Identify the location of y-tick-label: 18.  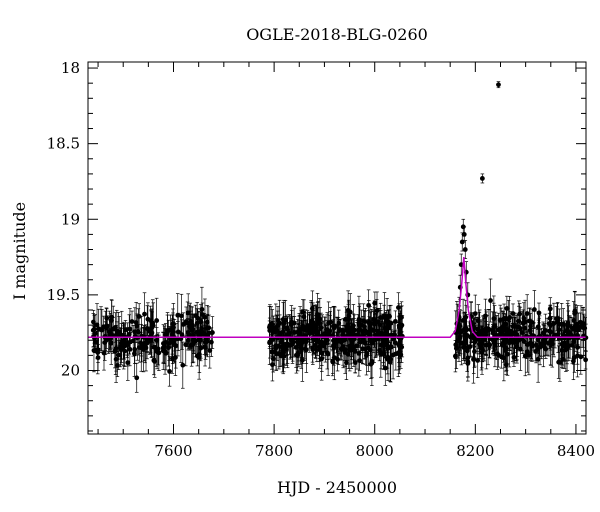
(70, 68).